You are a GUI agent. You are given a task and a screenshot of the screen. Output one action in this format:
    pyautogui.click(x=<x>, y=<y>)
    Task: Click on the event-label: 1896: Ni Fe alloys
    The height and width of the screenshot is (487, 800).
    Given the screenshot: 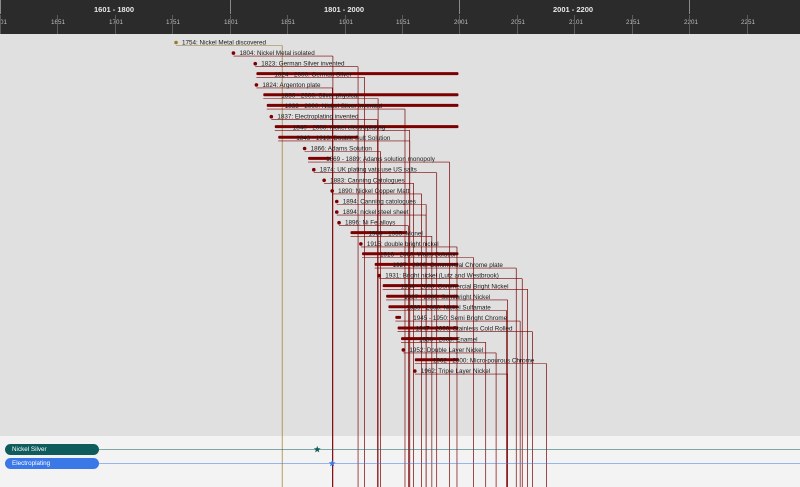 What is the action you would take?
    pyautogui.click(x=370, y=223)
    